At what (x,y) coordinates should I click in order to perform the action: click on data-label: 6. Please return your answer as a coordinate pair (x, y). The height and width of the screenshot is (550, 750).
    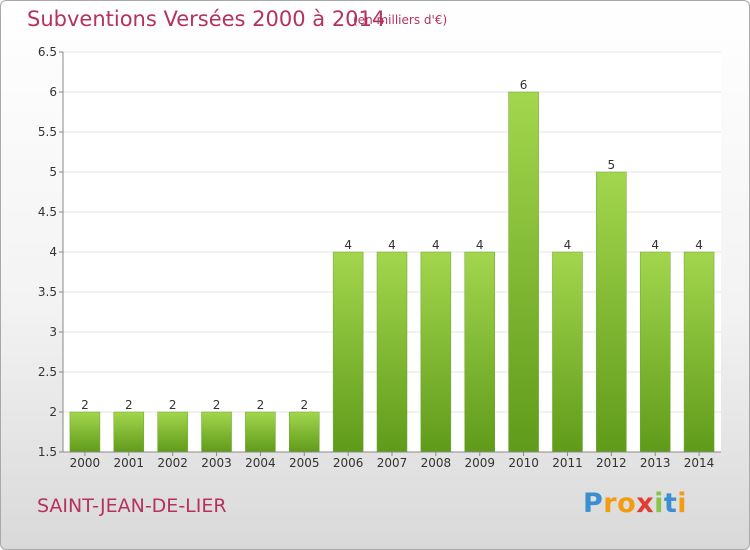
    Looking at the image, I should click on (524, 85).